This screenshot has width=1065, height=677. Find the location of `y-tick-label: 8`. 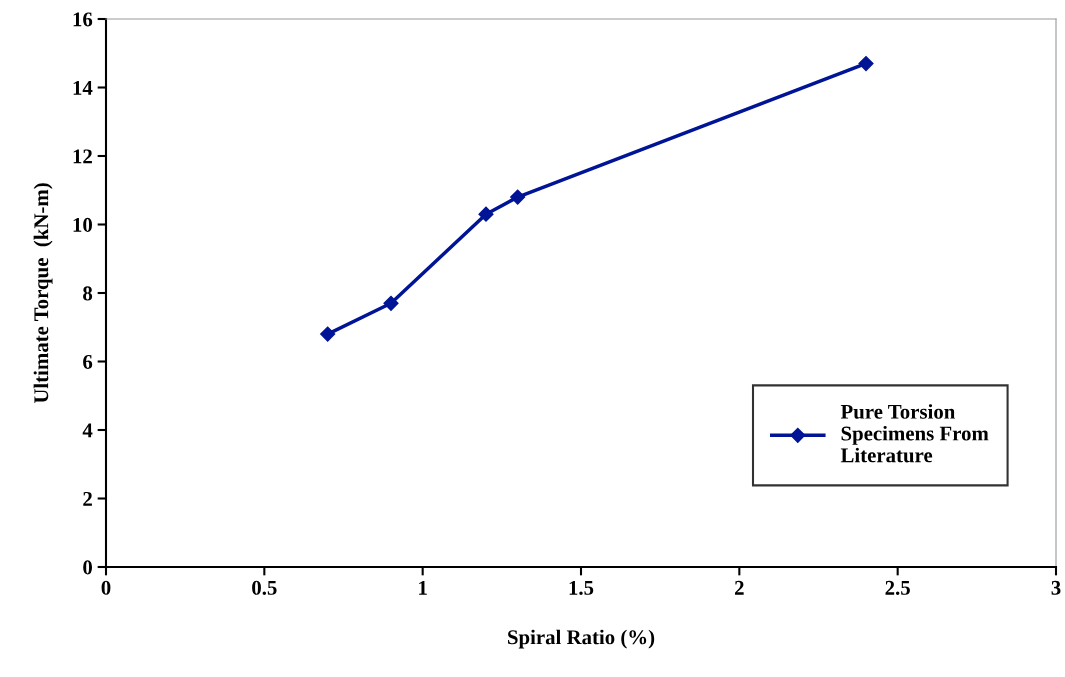

y-tick-label: 8 is located at coordinates (88, 293).